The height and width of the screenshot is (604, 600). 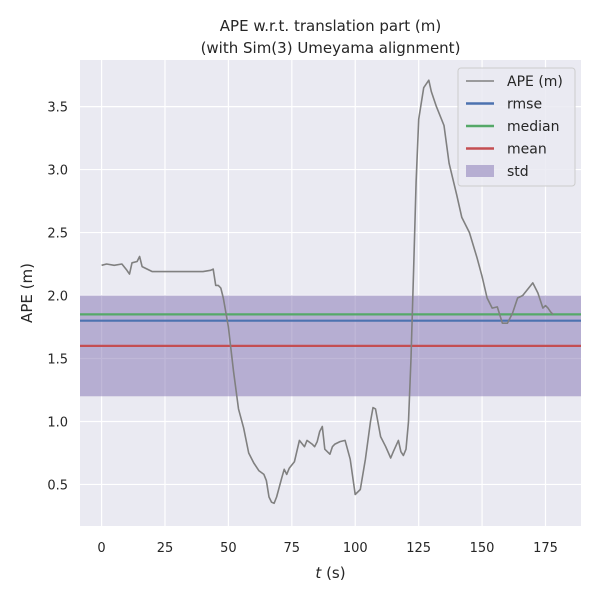 I want to click on legend-label: mean, so click(x=527, y=150).